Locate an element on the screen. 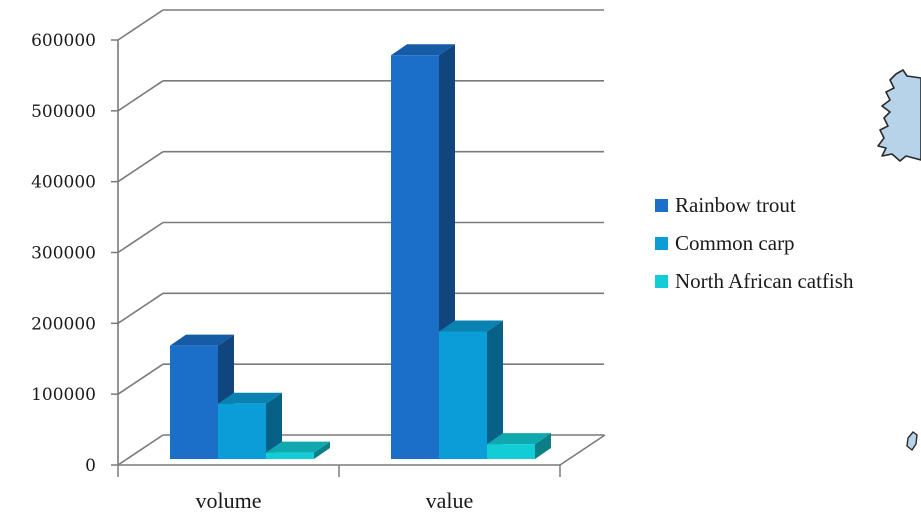  y-tick-label: 200000 is located at coordinates (63, 324).